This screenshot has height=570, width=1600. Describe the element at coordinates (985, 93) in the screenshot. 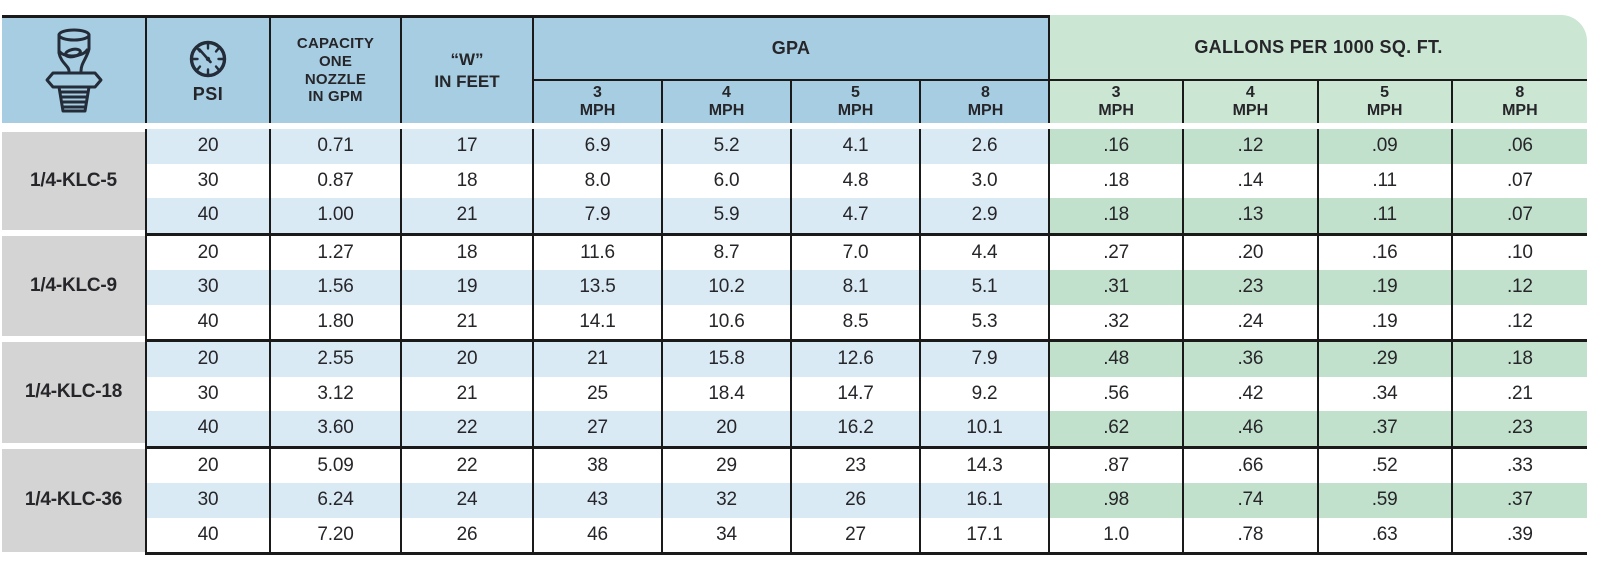

I see `speed-value: 8` at that location.